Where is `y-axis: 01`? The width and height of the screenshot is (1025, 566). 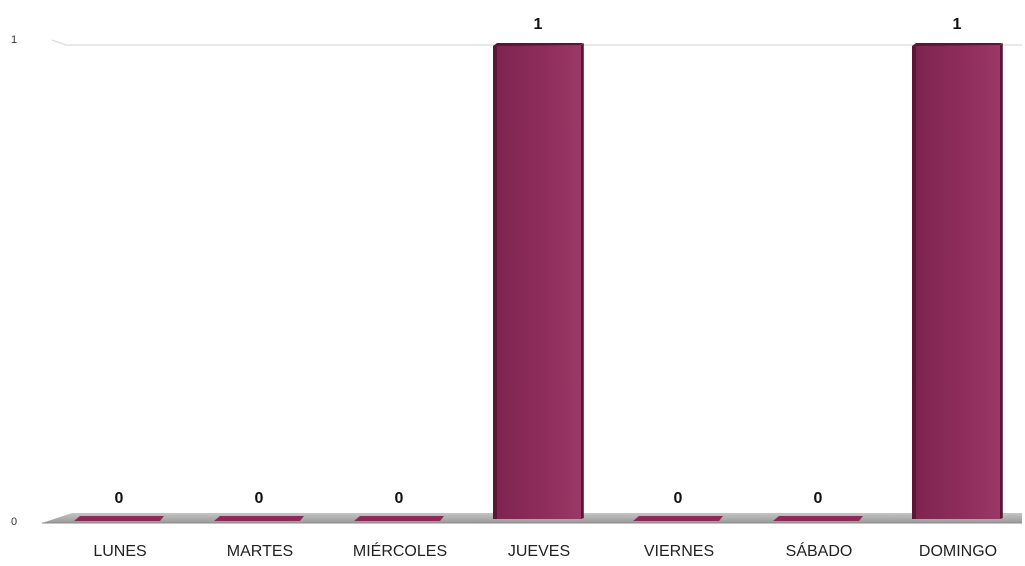
y-axis: 01 is located at coordinates (14, 281).